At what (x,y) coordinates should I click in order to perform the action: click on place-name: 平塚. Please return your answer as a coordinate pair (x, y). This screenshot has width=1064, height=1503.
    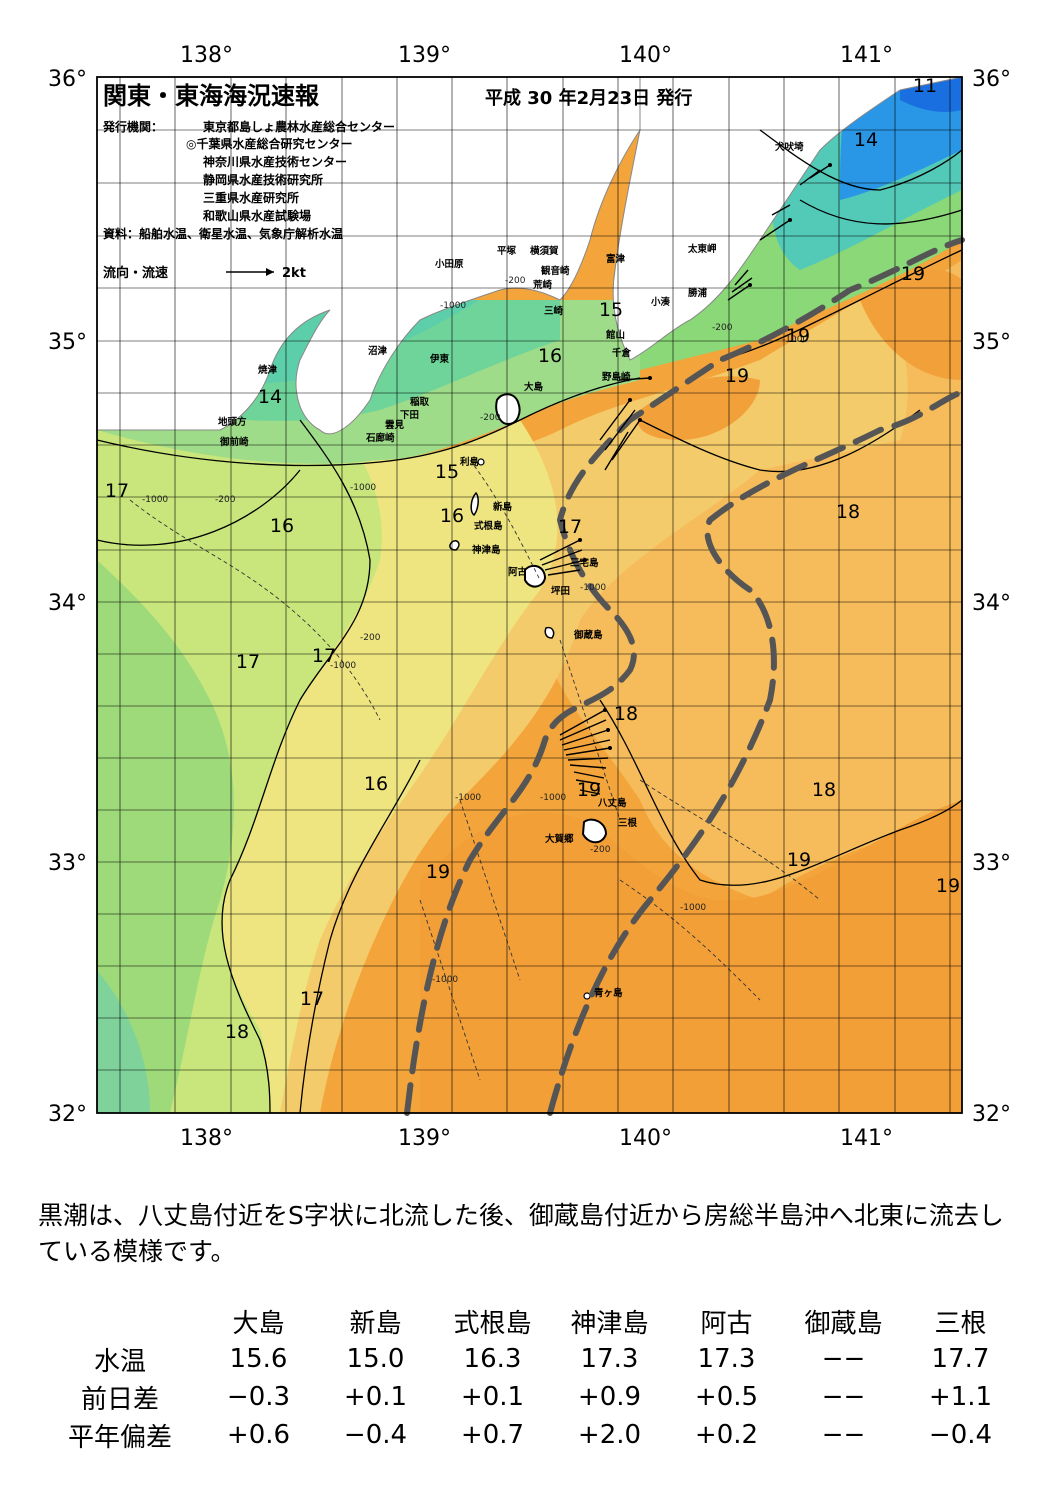
    Looking at the image, I should click on (507, 251).